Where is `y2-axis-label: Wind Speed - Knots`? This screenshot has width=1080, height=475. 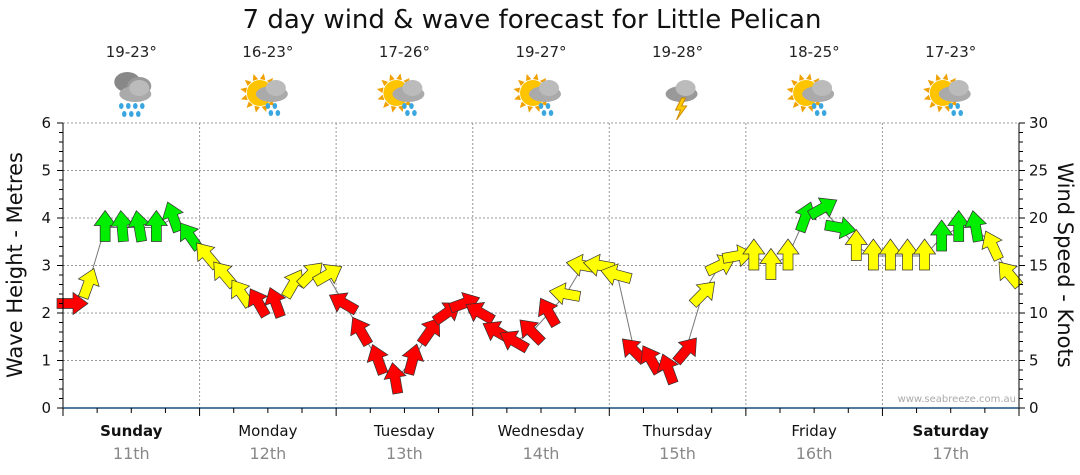
y2-axis-label: Wind Speed - Knots is located at coordinates (1065, 264).